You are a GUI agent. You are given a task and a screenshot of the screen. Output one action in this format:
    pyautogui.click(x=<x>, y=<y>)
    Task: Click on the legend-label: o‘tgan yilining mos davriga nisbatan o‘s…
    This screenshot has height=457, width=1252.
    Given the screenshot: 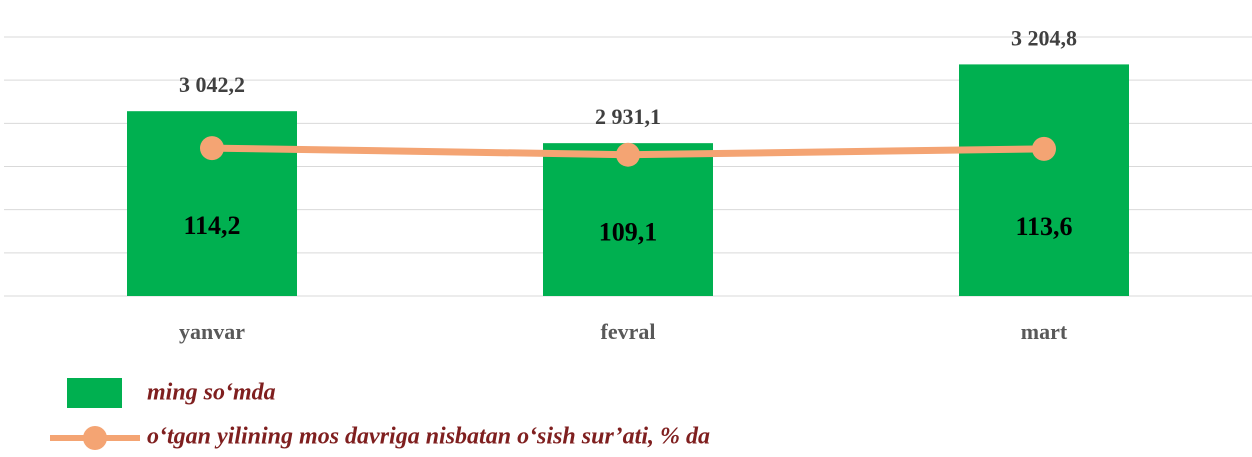 What is the action you would take?
    pyautogui.click(x=428, y=437)
    